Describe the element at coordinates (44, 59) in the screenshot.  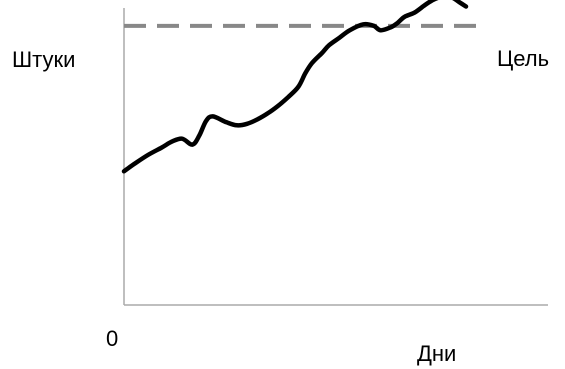
I see `y-axis-label: Штуки` at that location.